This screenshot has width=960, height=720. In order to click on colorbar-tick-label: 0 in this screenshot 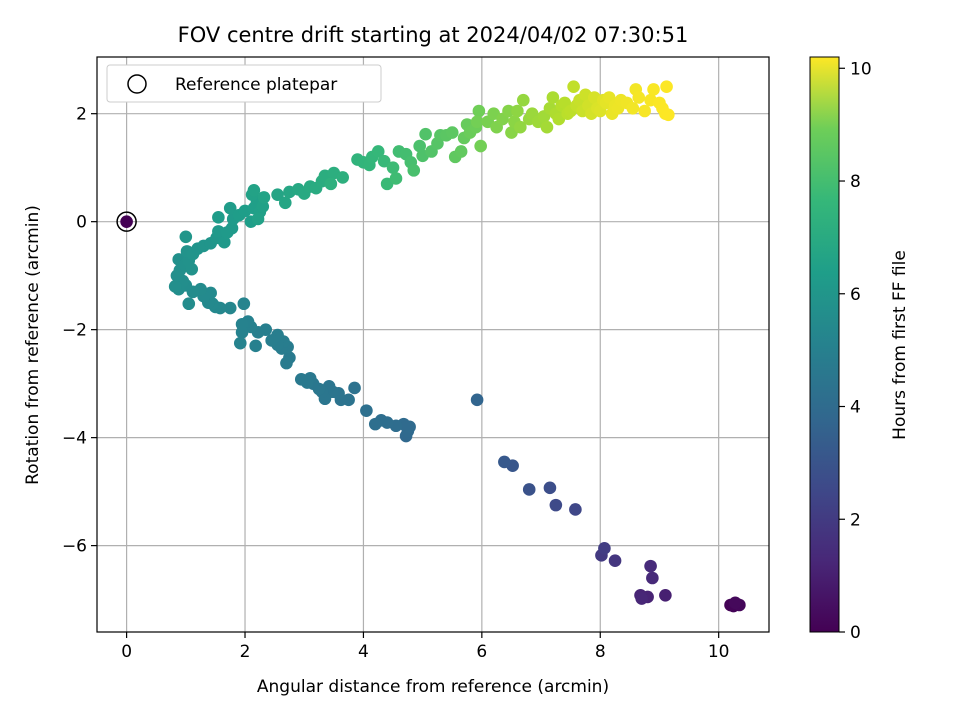, I will do `click(855, 633)`.